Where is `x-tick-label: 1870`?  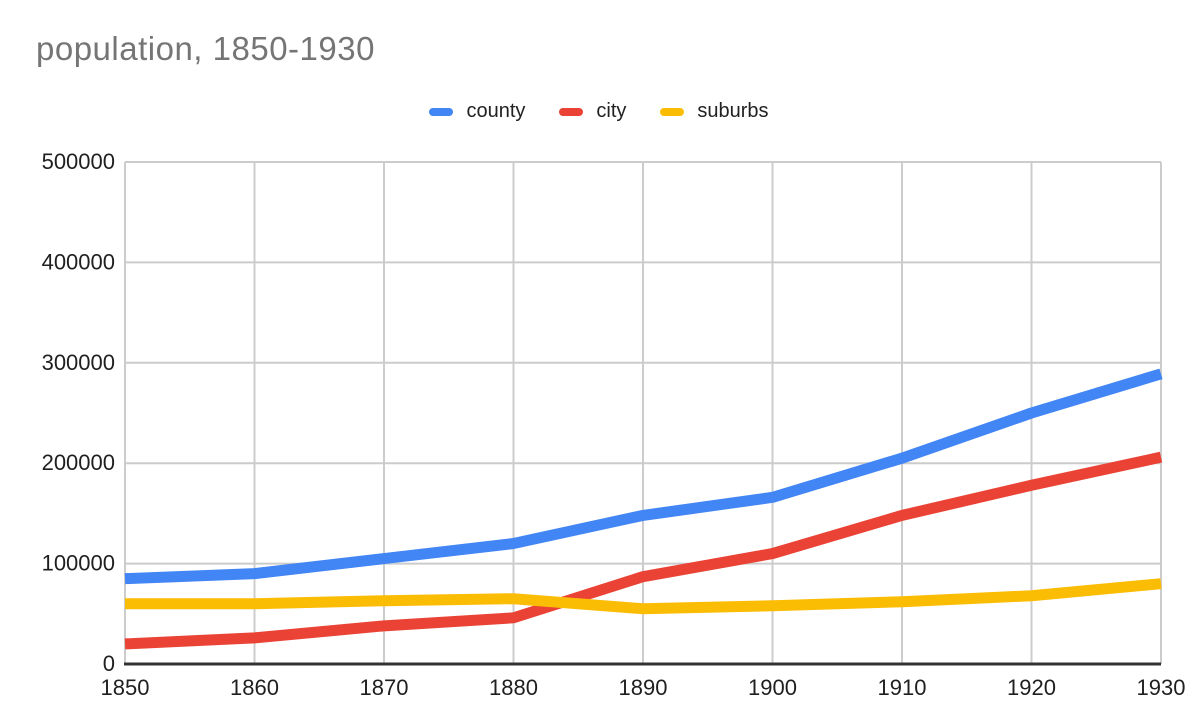 x-tick-label: 1870 is located at coordinates (384, 687).